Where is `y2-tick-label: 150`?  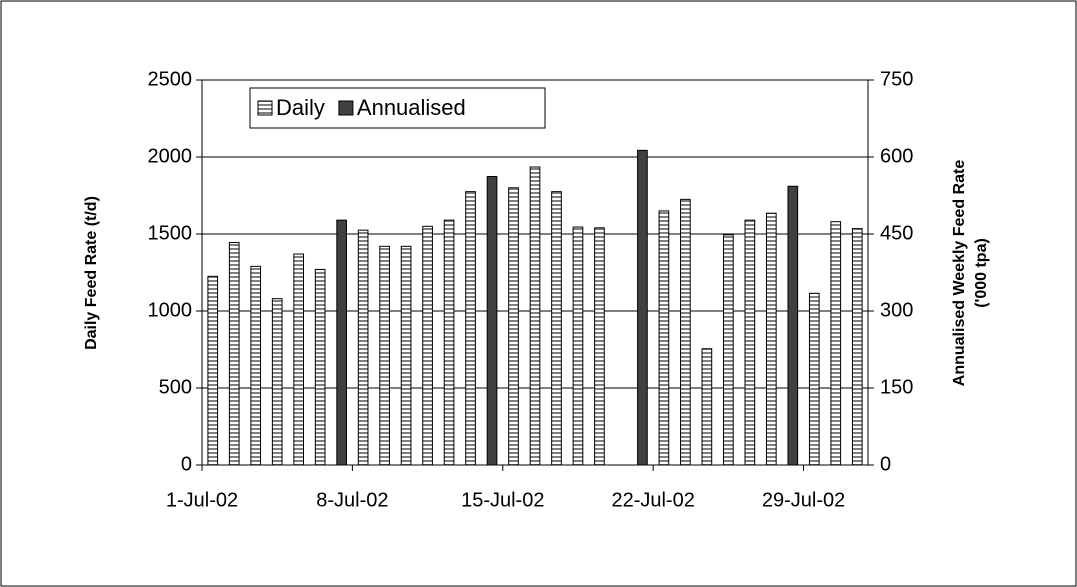 y2-tick-label: 150 is located at coordinates (896, 387).